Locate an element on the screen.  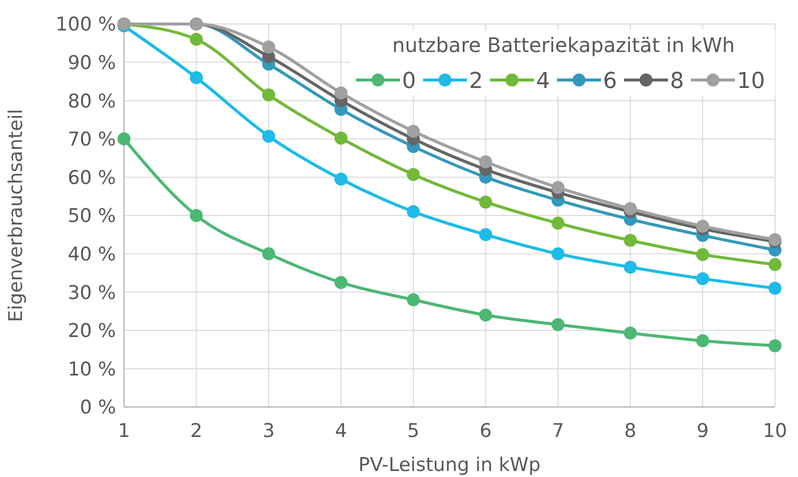
x-tick-label: 6 is located at coordinates (486, 431).